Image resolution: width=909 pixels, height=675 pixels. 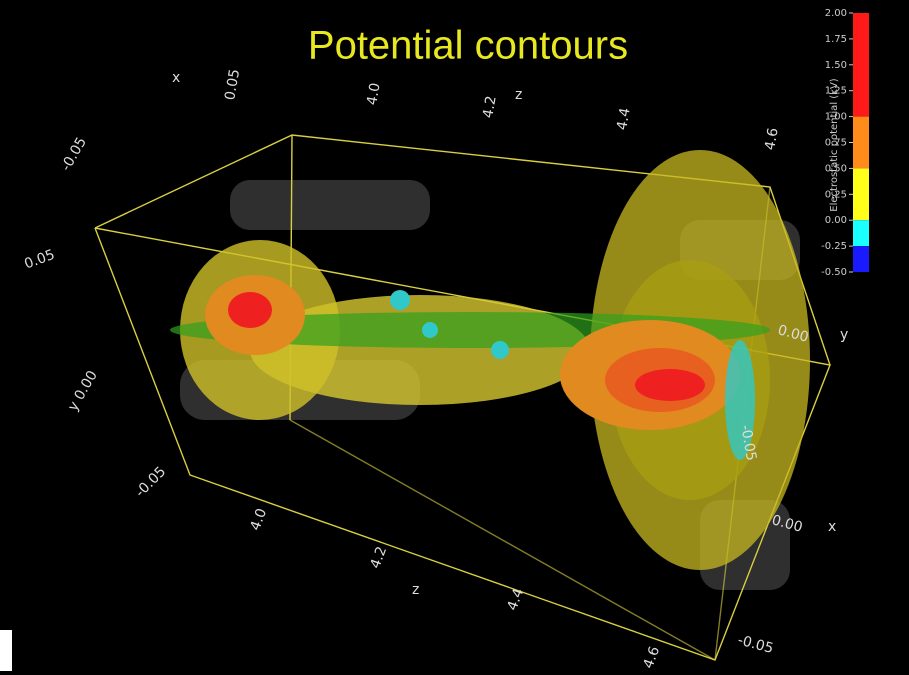 I want to click on colorbar-label: Electrostatic potential (kV), so click(x=834, y=145).